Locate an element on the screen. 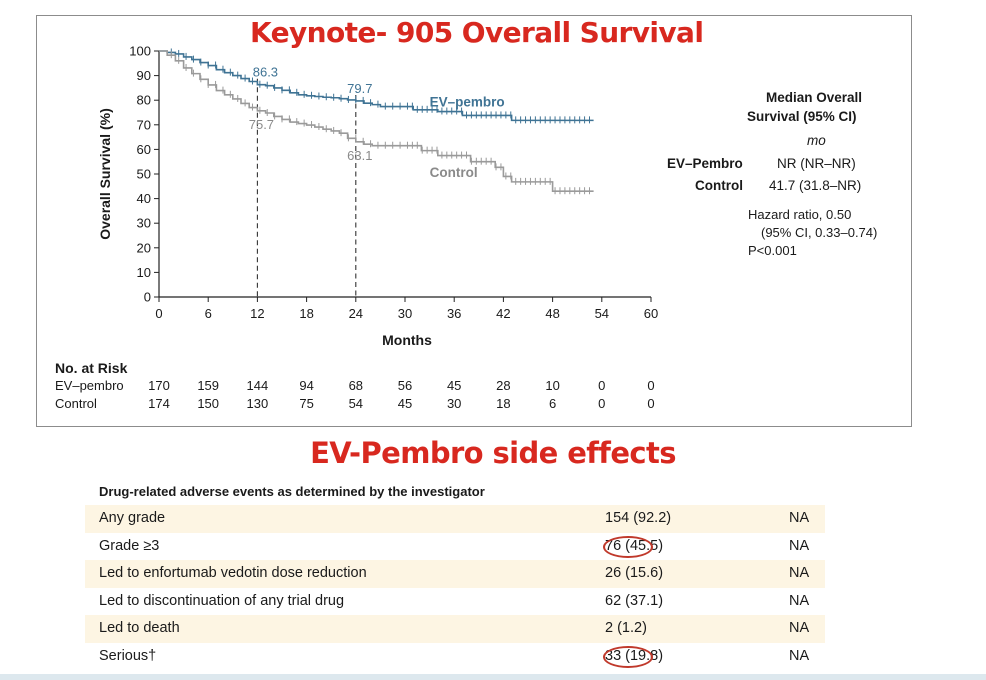  median-unit: mo is located at coordinates (816, 140).